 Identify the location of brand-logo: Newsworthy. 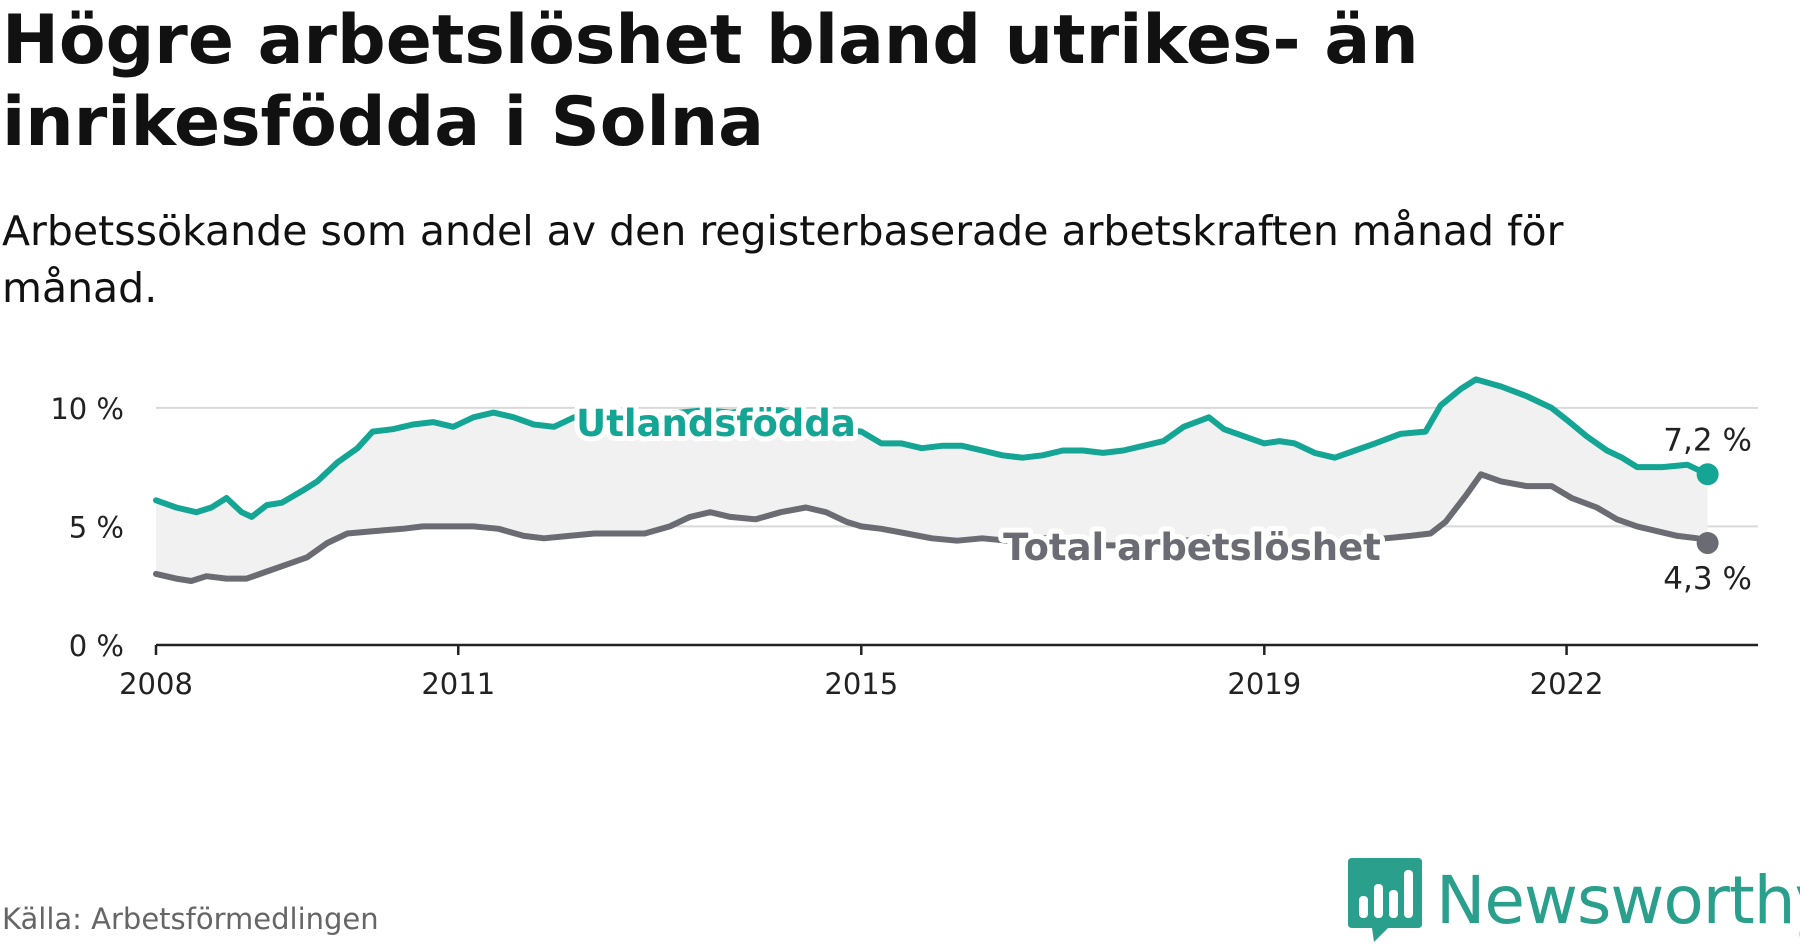
(1574, 900).